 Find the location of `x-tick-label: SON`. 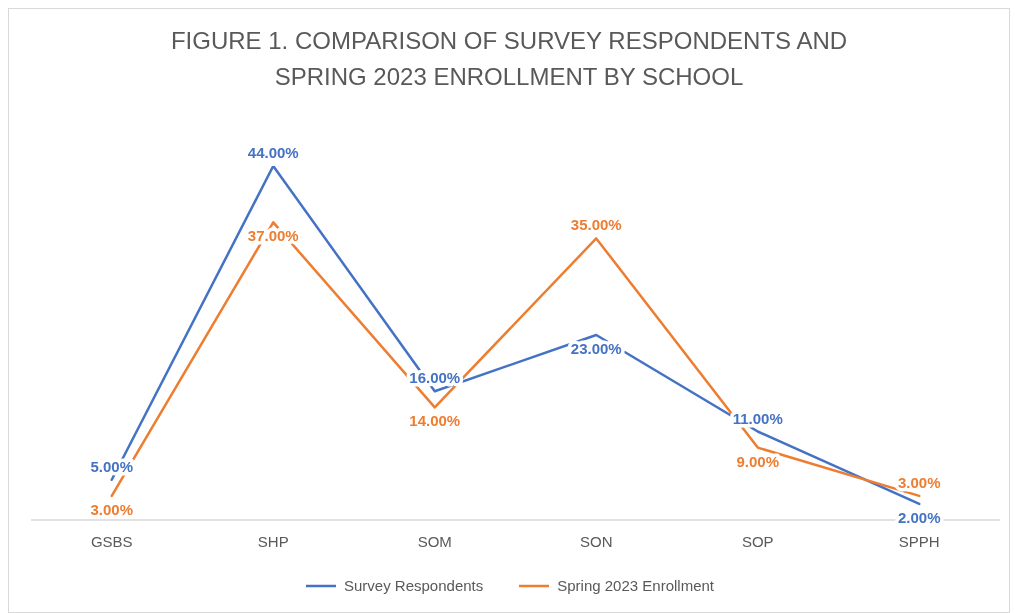

x-tick-label: SON is located at coordinates (596, 541).